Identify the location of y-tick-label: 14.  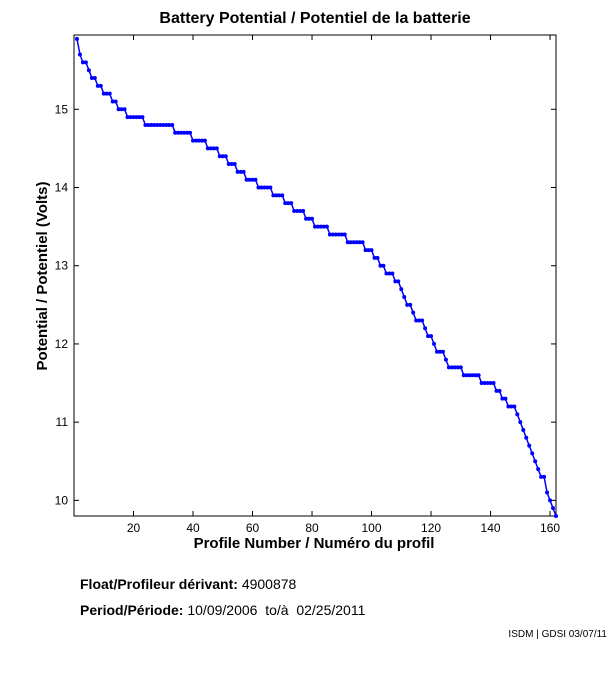
(62, 188).